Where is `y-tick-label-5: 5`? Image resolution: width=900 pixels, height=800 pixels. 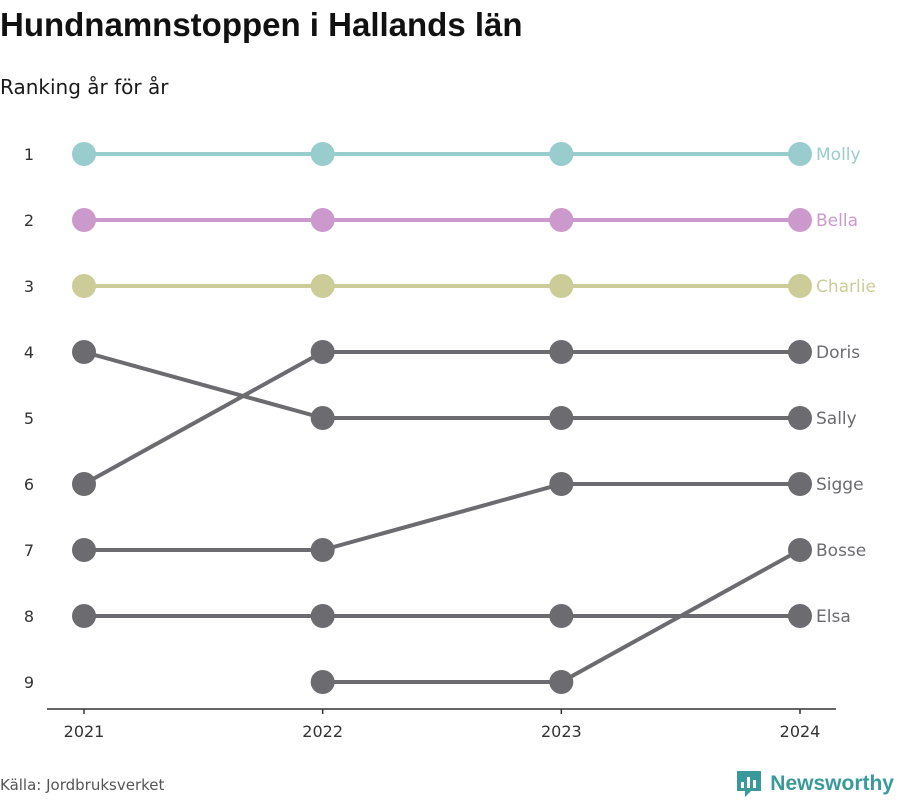 y-tick-label-5: 5 is located at coordinates (29, 418).